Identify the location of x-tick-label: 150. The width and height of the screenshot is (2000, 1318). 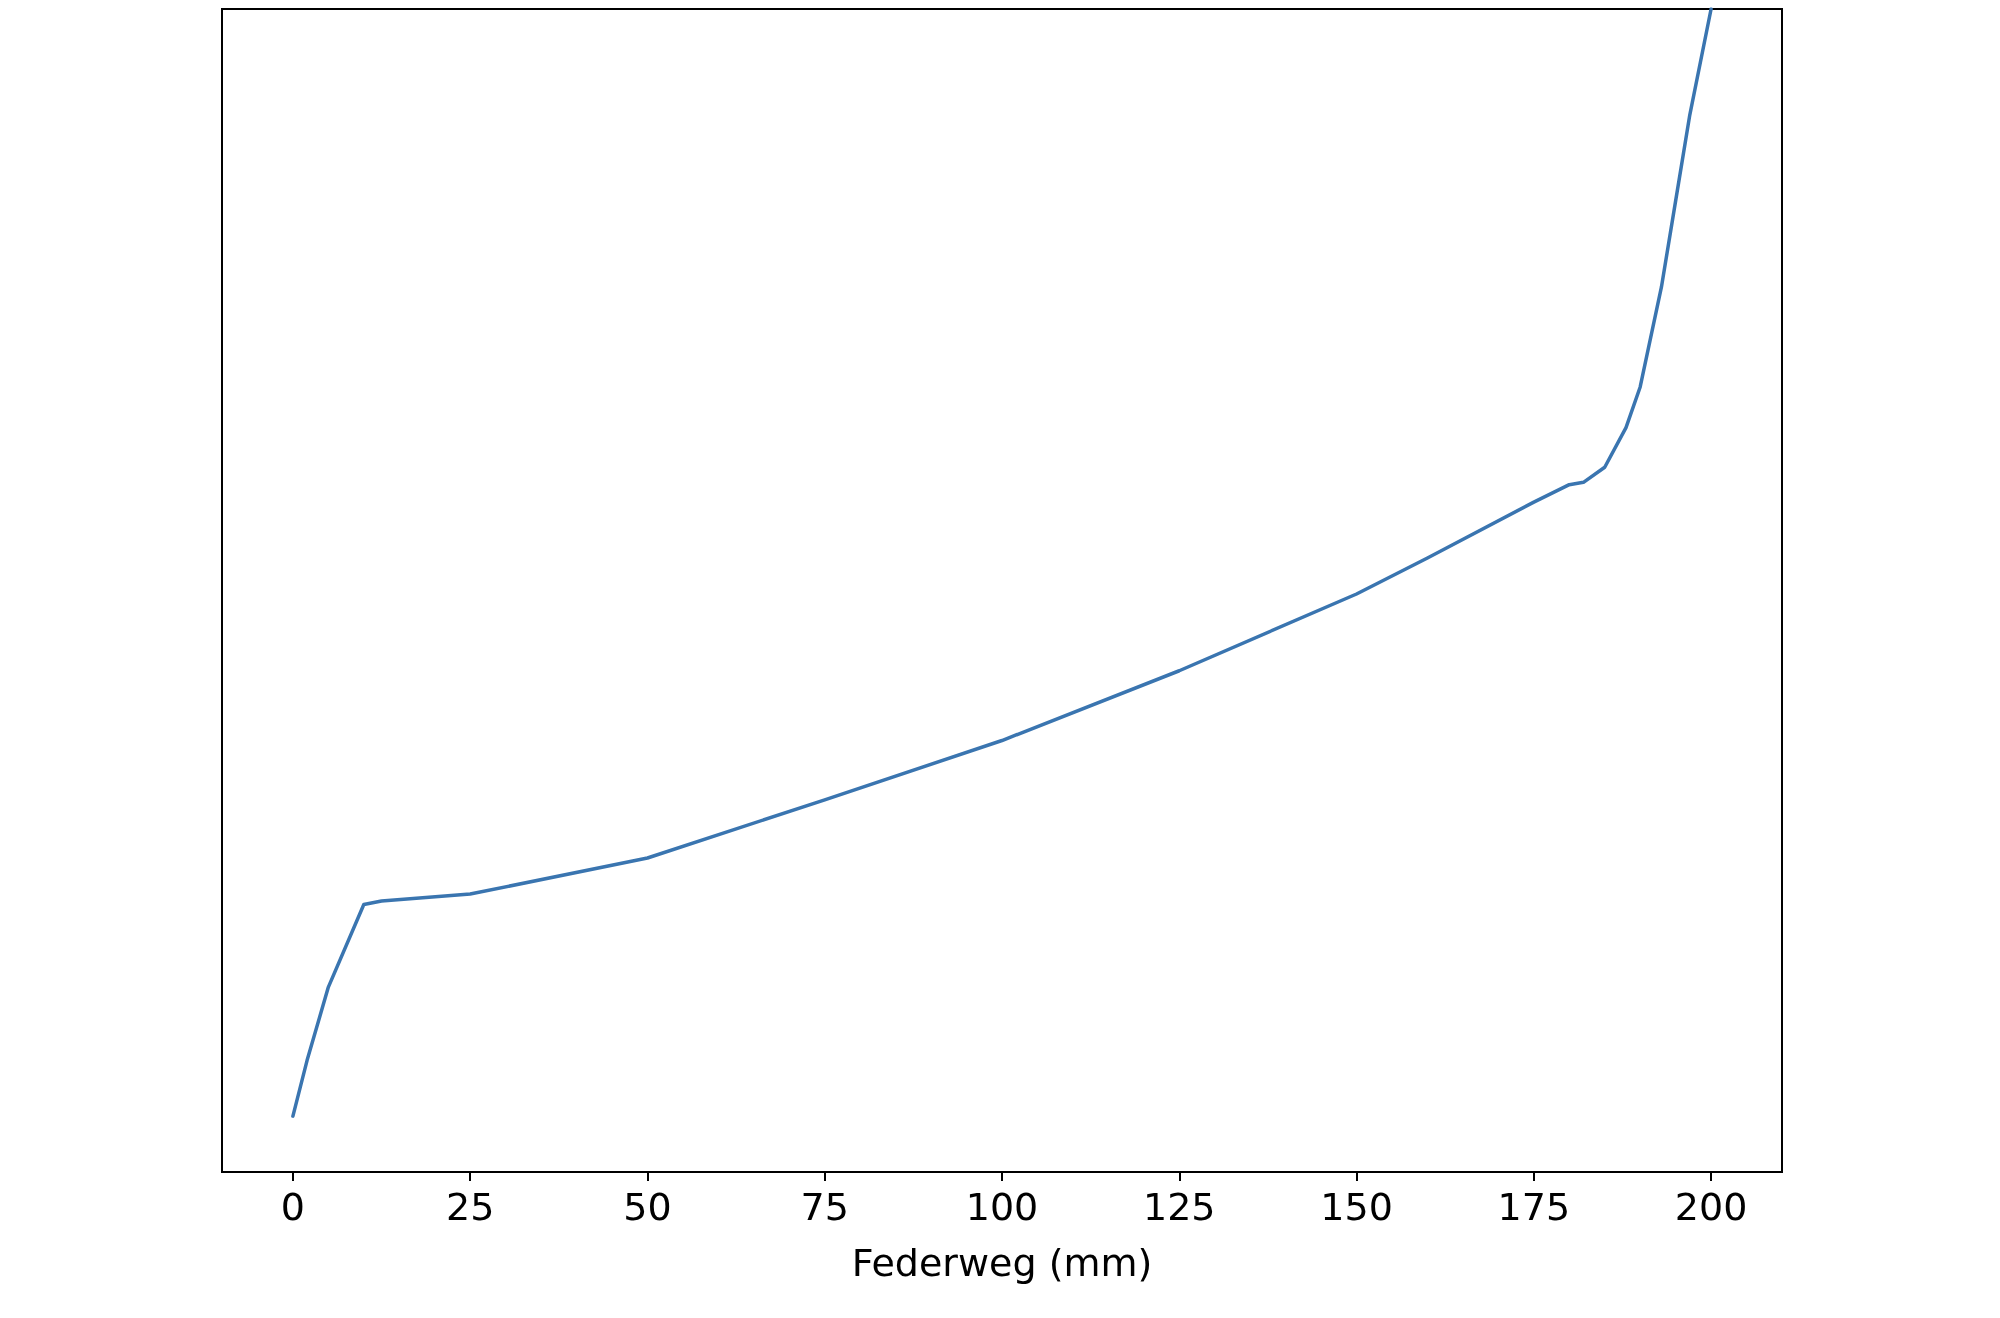
(1356, 1207).